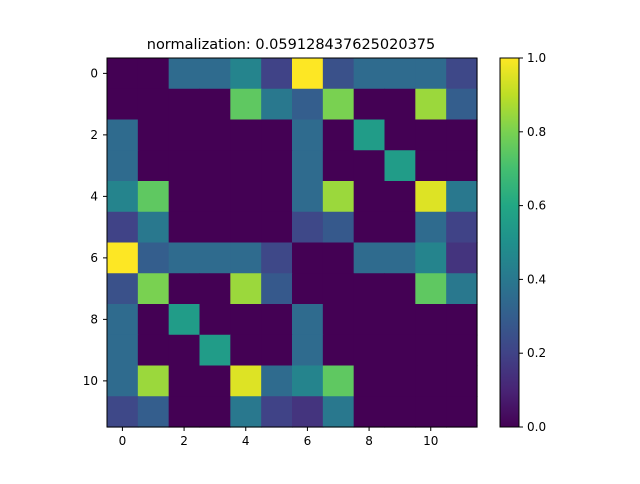  What do you see at coordinates (246, 135) in the screenshot?
I see `heatmap-cell-r2-c4` at bounding box center [246, 135].